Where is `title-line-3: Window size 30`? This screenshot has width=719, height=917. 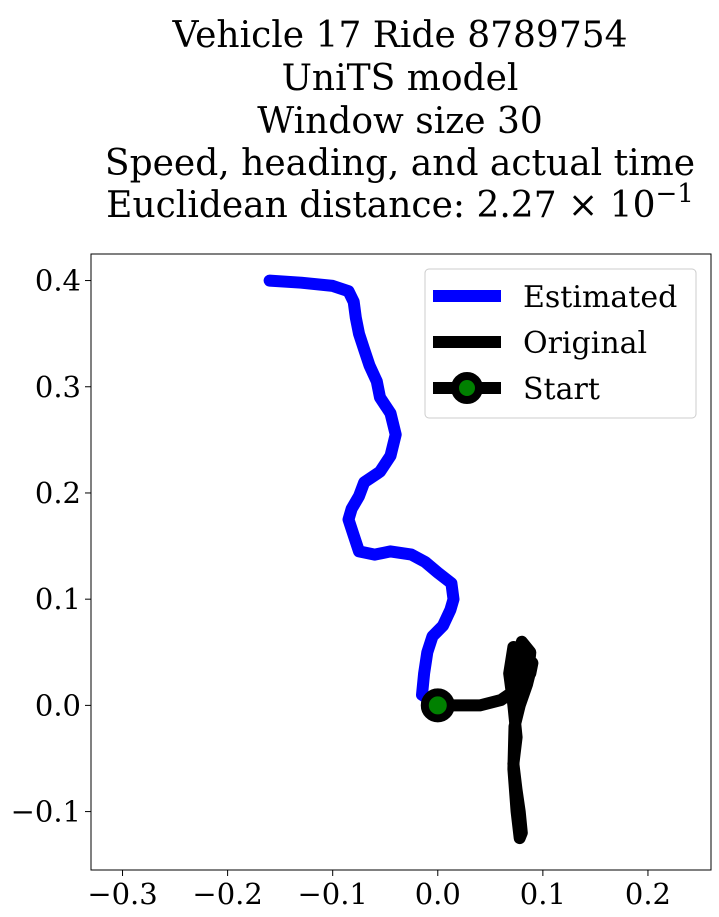 title-line-3: Window size 30 is located at coordinates (400, 121).